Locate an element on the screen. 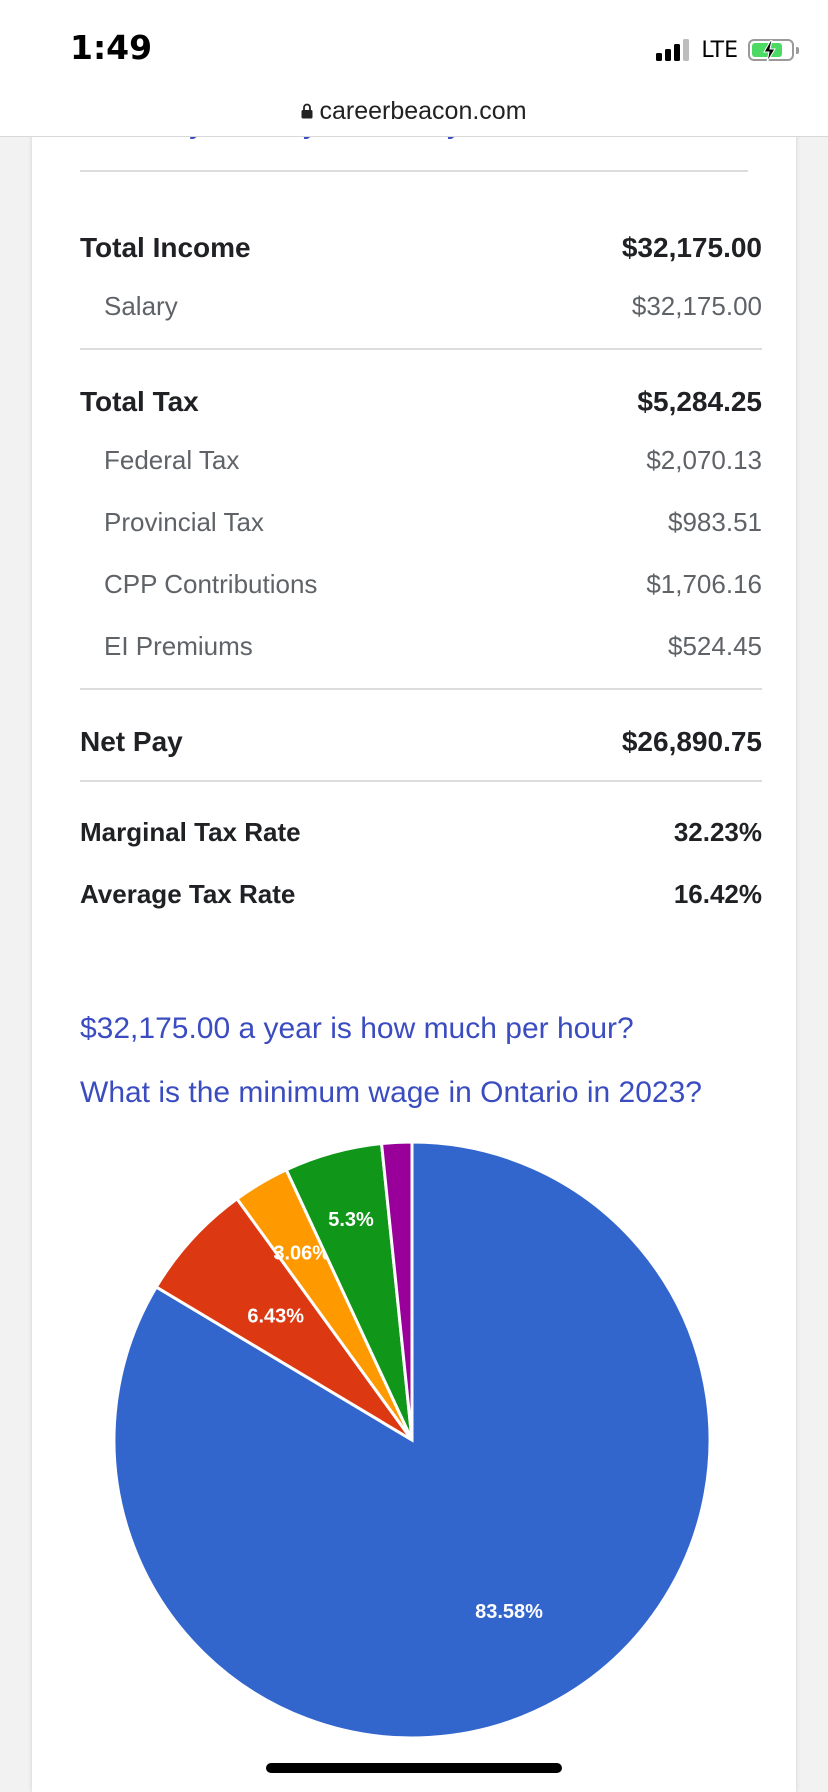 The width and height of the screenshot is (828, 1792). provincial-tax-label: Provincial Tax is located at coordinates (184, 521).